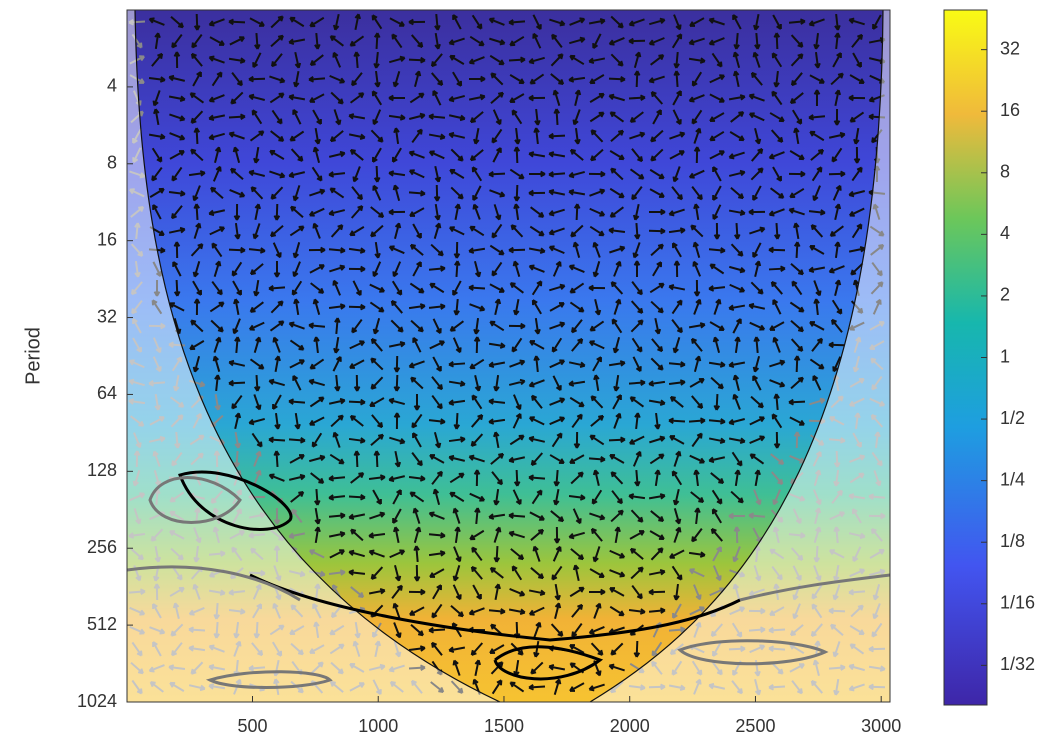 This screenshot has width=1047, height=749. What do you see at coordinates (1005, 233) in the screenshot?
I see `colorbar-tick-label: 4` at bounding box center [1005, 233].